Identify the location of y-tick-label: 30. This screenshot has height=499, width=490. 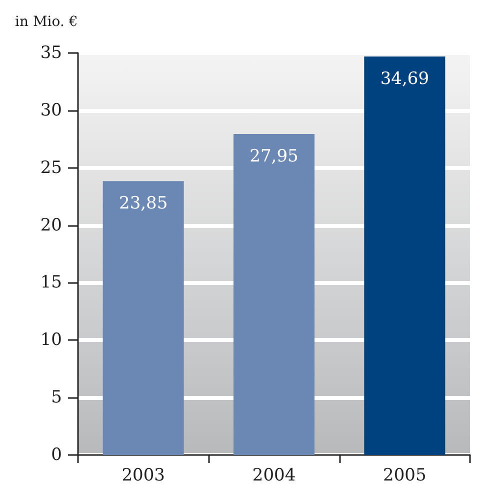
(51, 110).